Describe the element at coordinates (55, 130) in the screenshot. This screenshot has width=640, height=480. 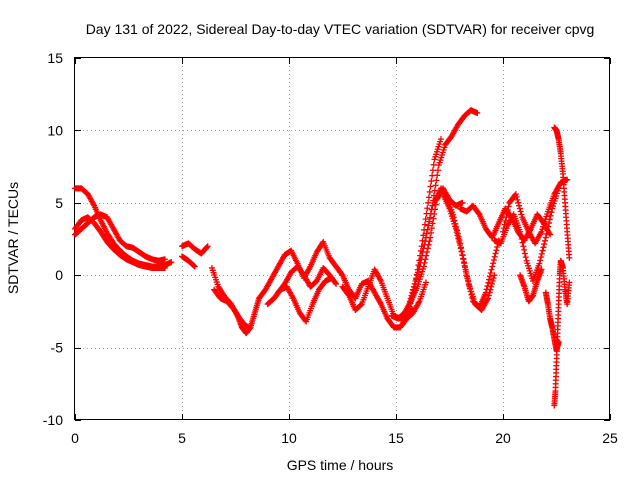
I see `y-tick-label: 10` at that location.